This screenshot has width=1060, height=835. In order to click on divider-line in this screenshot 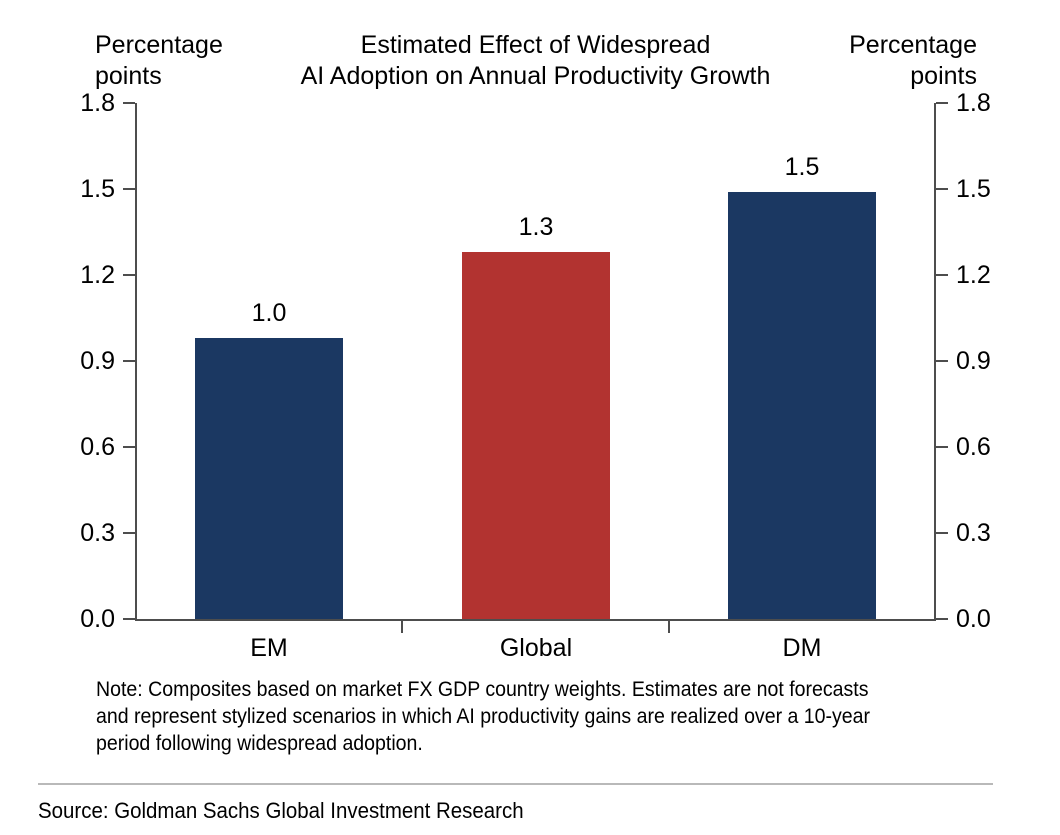, I will do `click(515, 784)`.